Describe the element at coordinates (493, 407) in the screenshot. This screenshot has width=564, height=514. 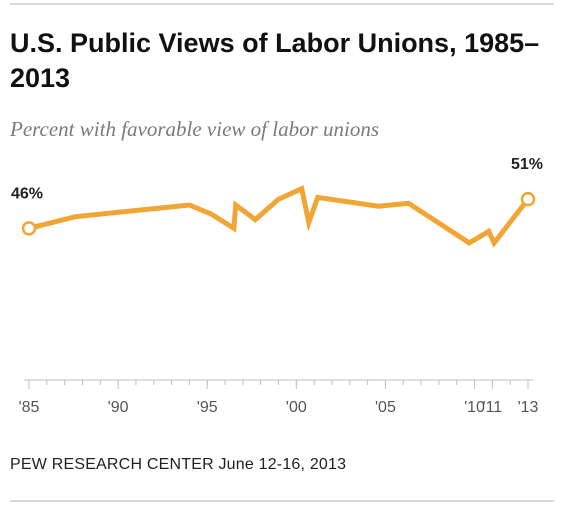
I see `x-tick-label: '11` at that location.